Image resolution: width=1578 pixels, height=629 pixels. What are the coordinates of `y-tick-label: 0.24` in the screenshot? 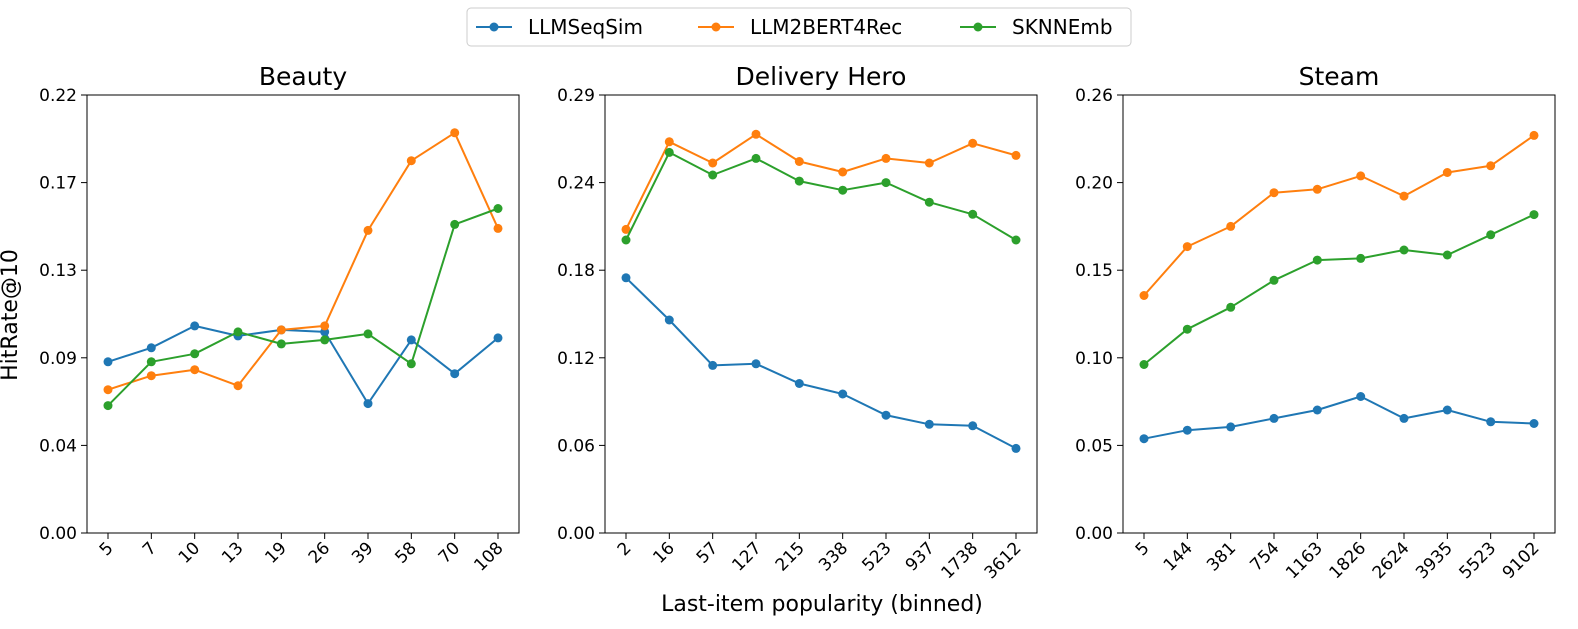 It's located at (576, 184).